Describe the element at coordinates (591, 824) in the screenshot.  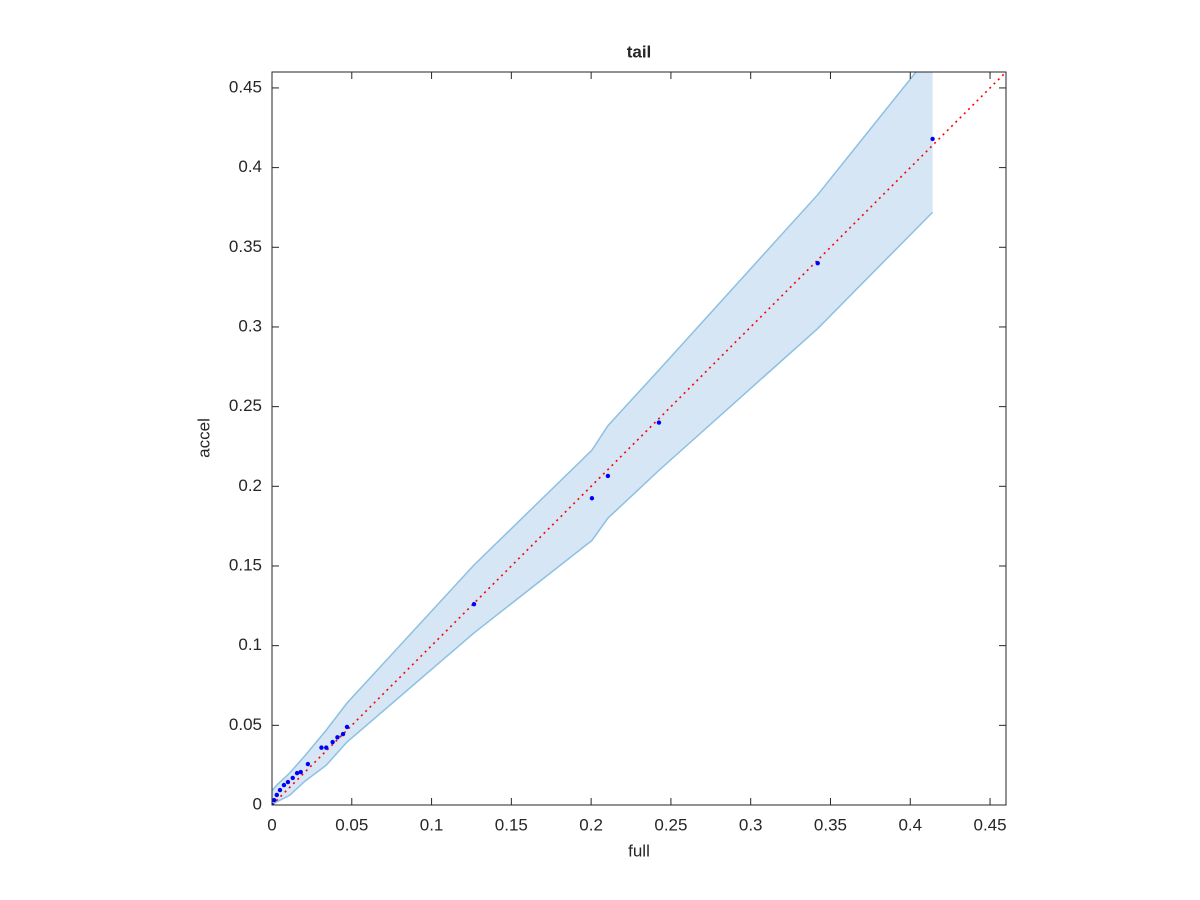
I see `x-tick-label: 0.2` at that location.